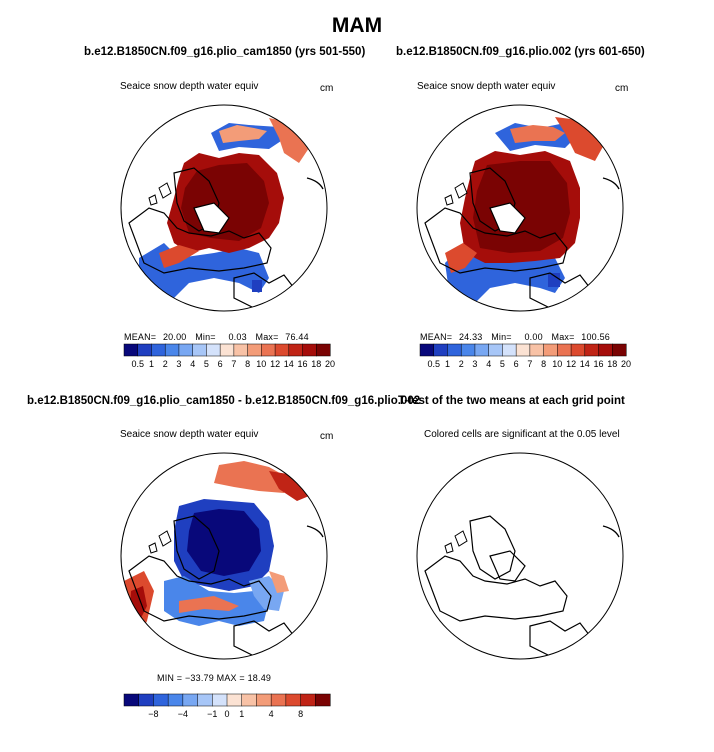 Image resolution: width=714 pixels, height=752 pixels. Describe the element at coordinates (315, 531) in the screenshot. I see `panel3-land-svalbard` at that location.